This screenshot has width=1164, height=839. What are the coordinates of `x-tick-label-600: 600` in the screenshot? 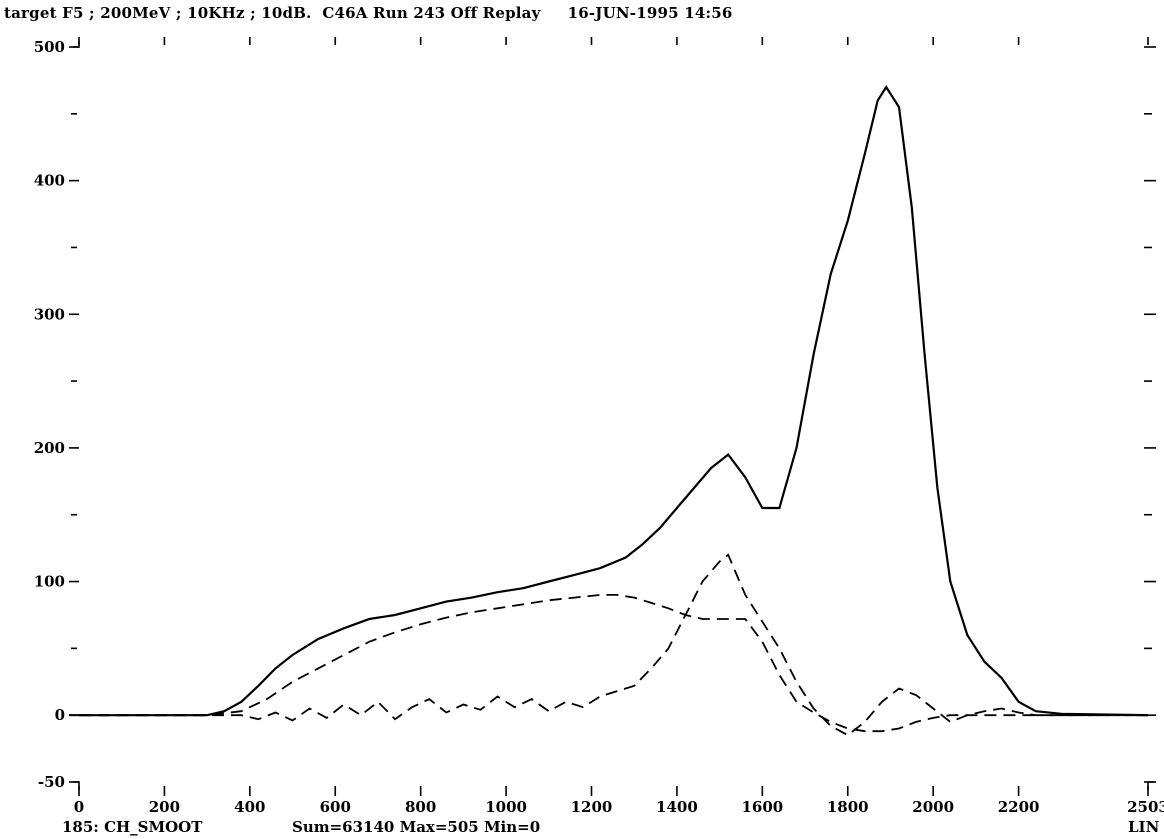 It's located at (335, 807).